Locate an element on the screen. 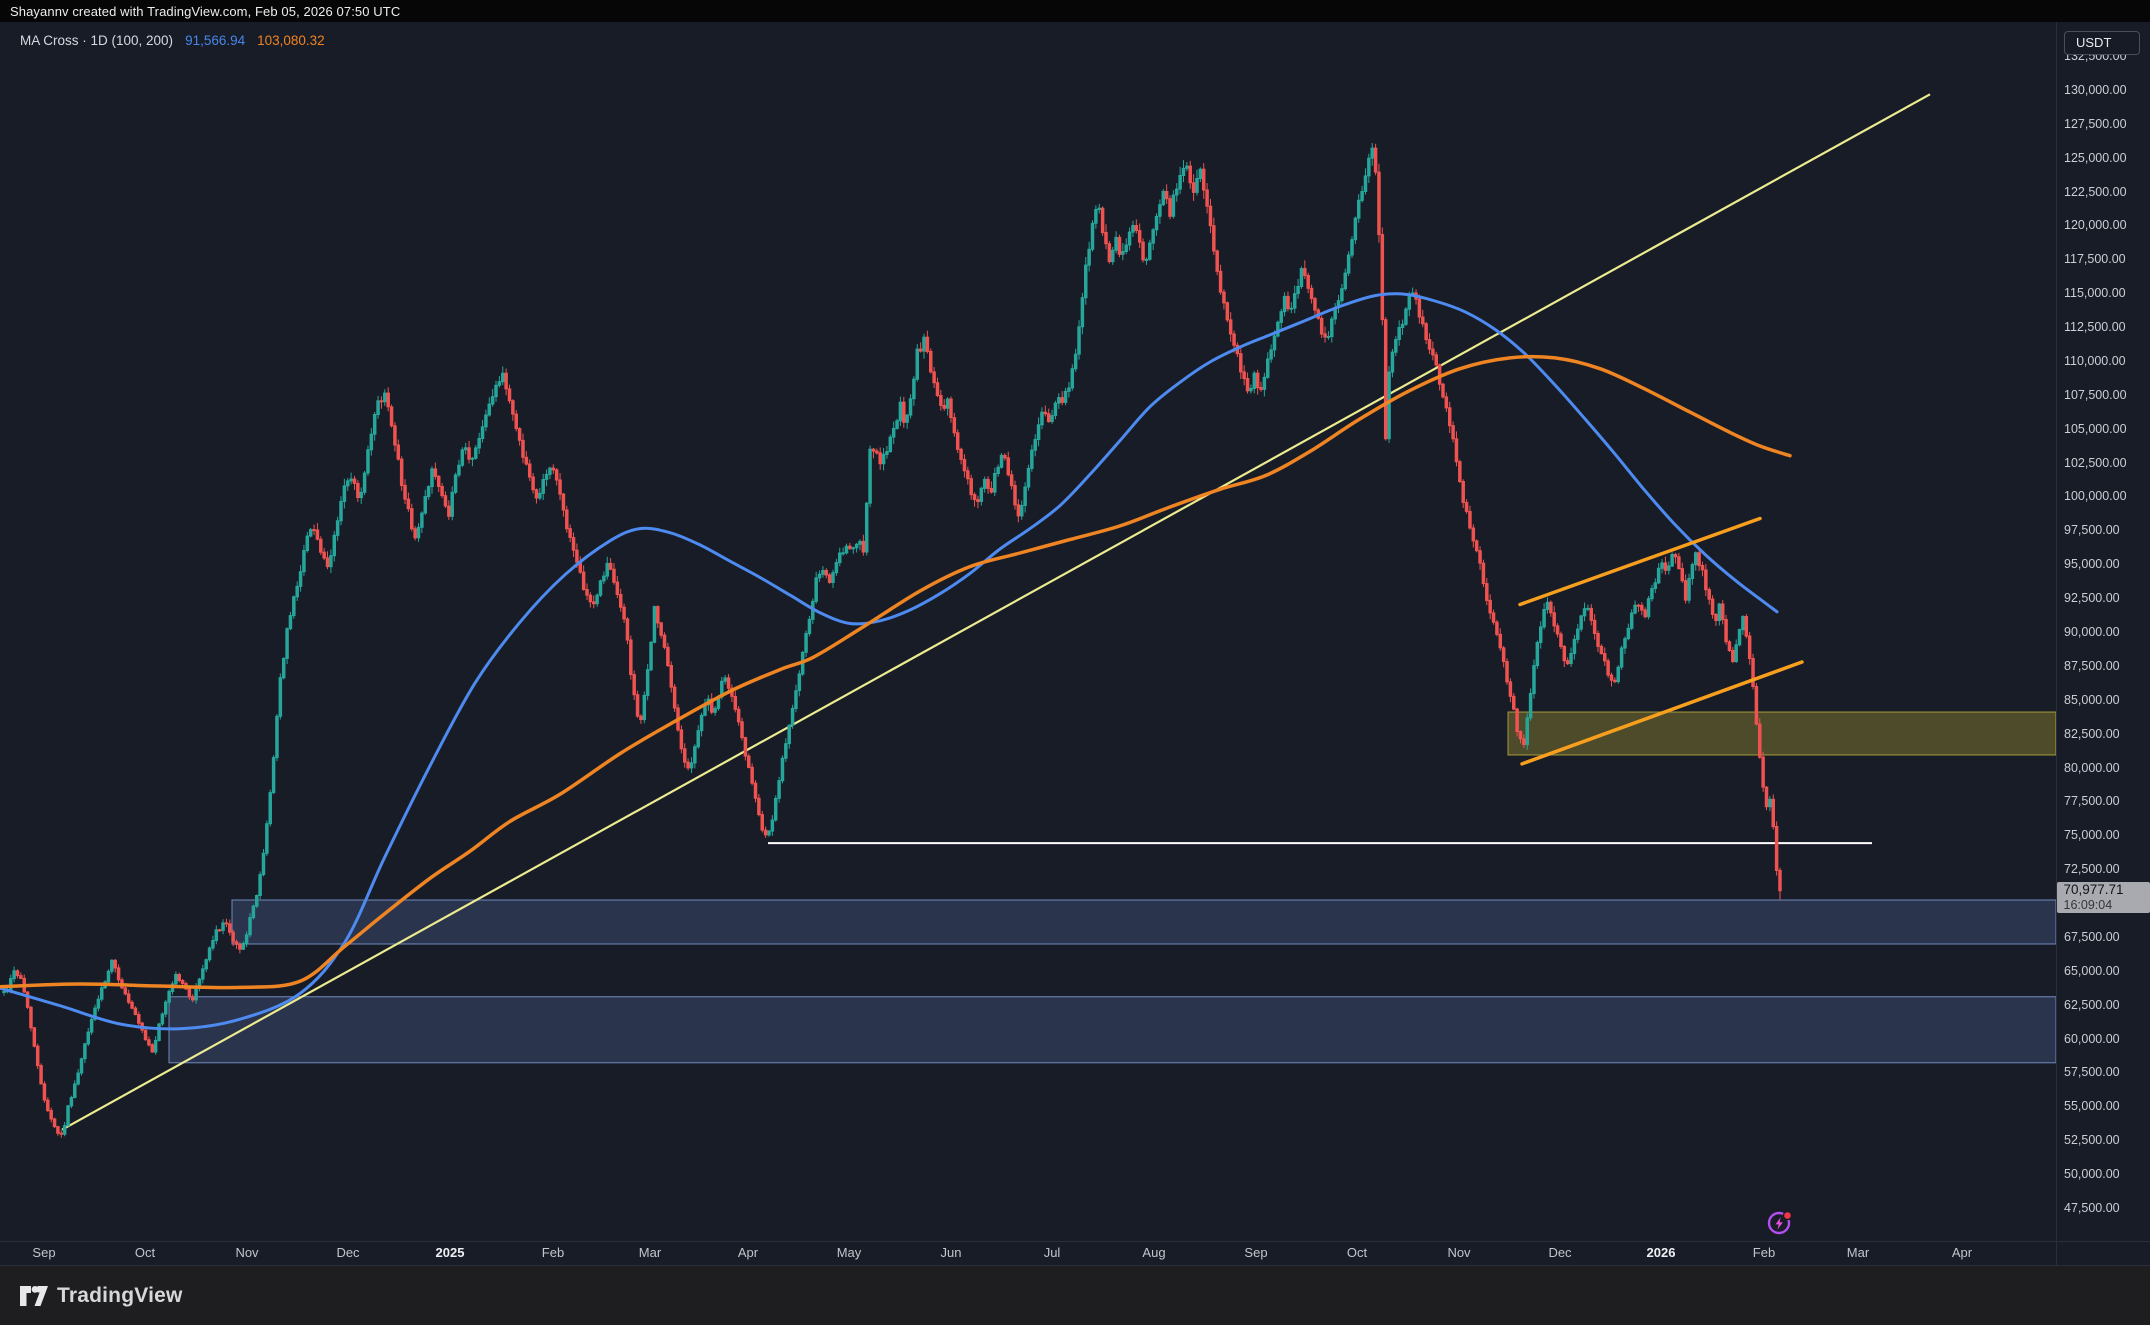  price-axis-separator is located at coordinates (2056, 644).